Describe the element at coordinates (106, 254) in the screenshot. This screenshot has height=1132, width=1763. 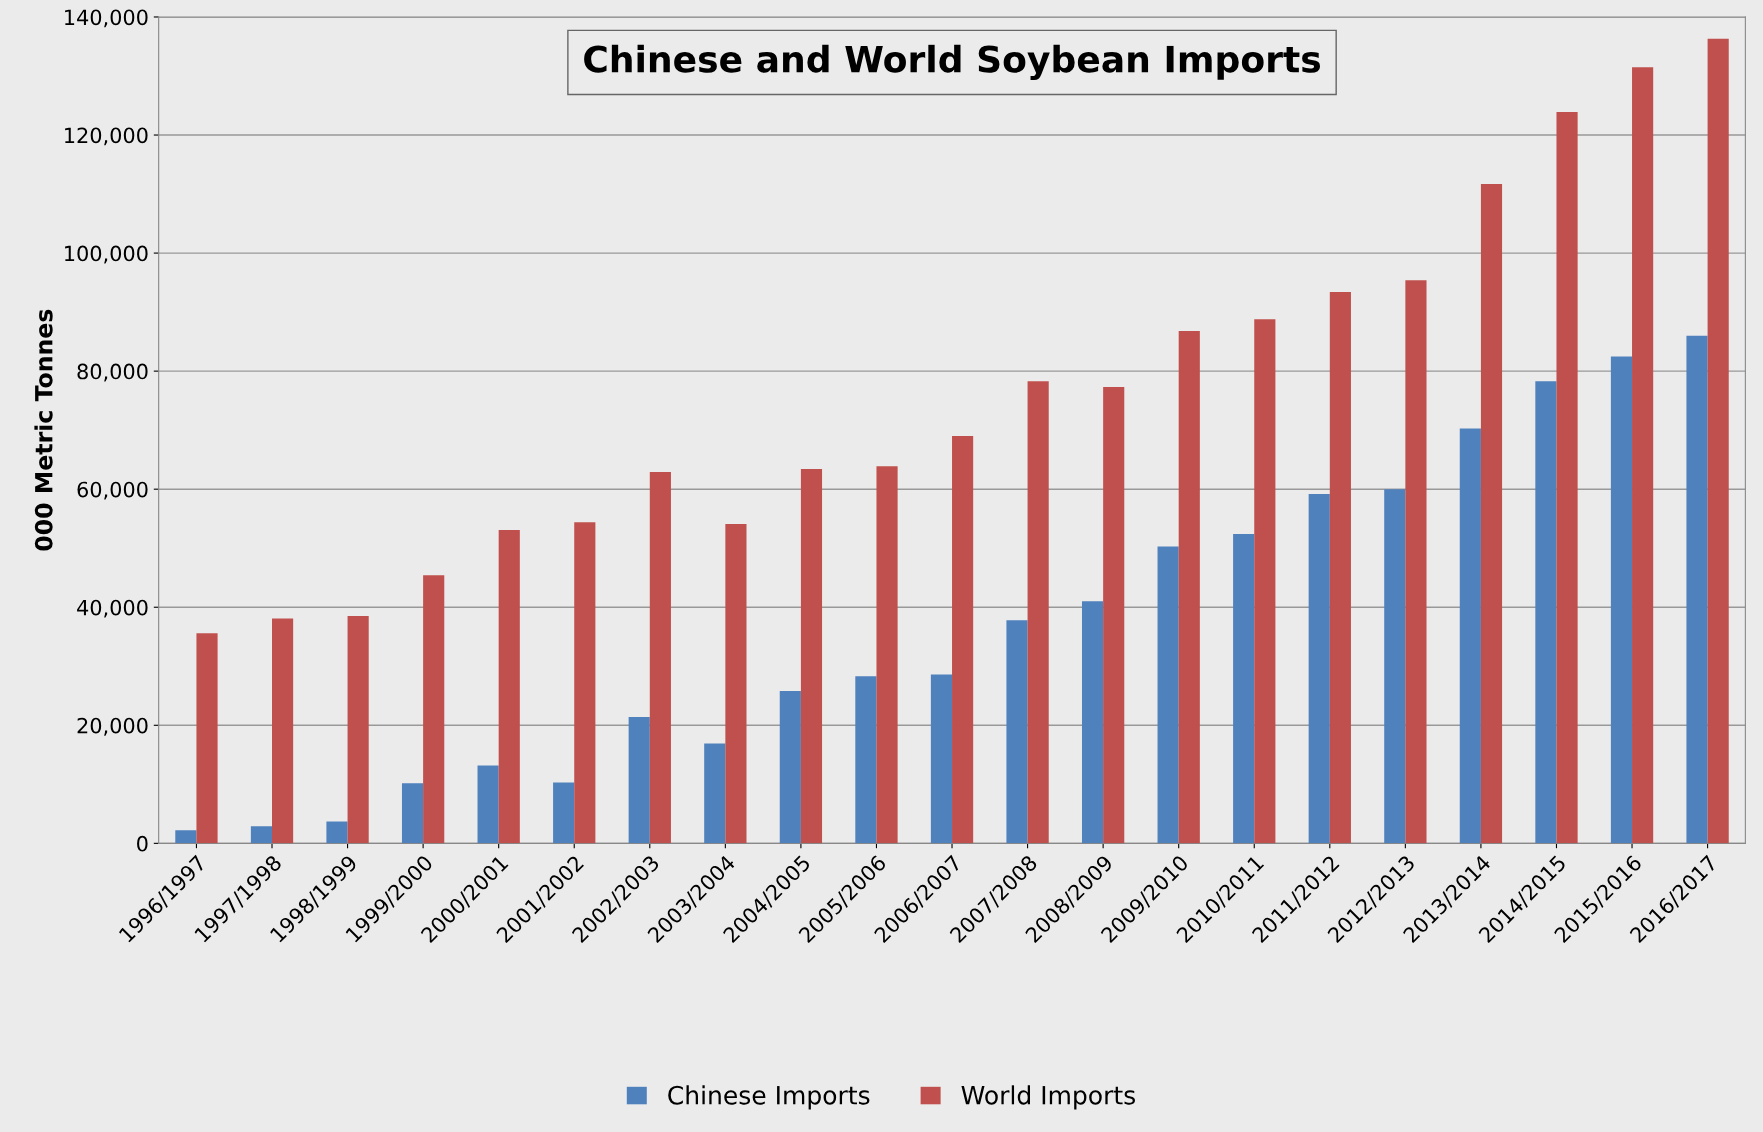
I see `y-tick-label: 100,000` at that location.